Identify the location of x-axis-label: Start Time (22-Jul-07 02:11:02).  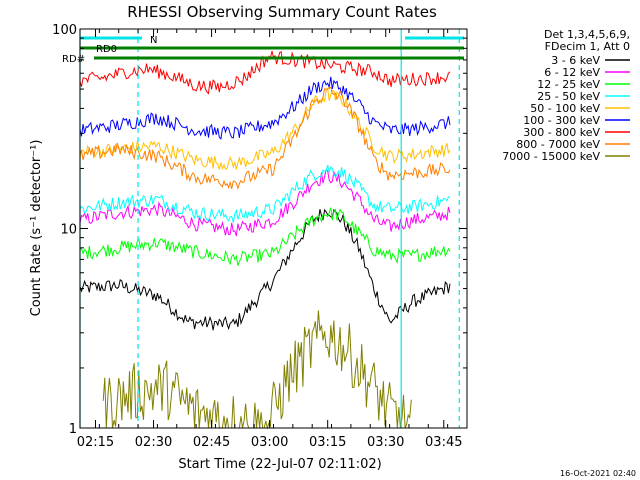
(279, 464).